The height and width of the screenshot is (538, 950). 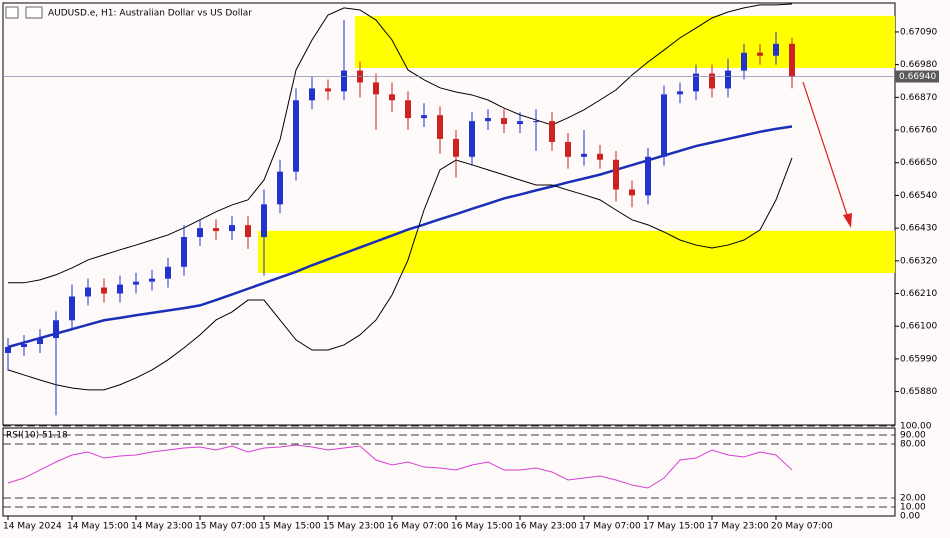 I want to click on y-tick-label: 0.66320, so click(x=918, y=261).